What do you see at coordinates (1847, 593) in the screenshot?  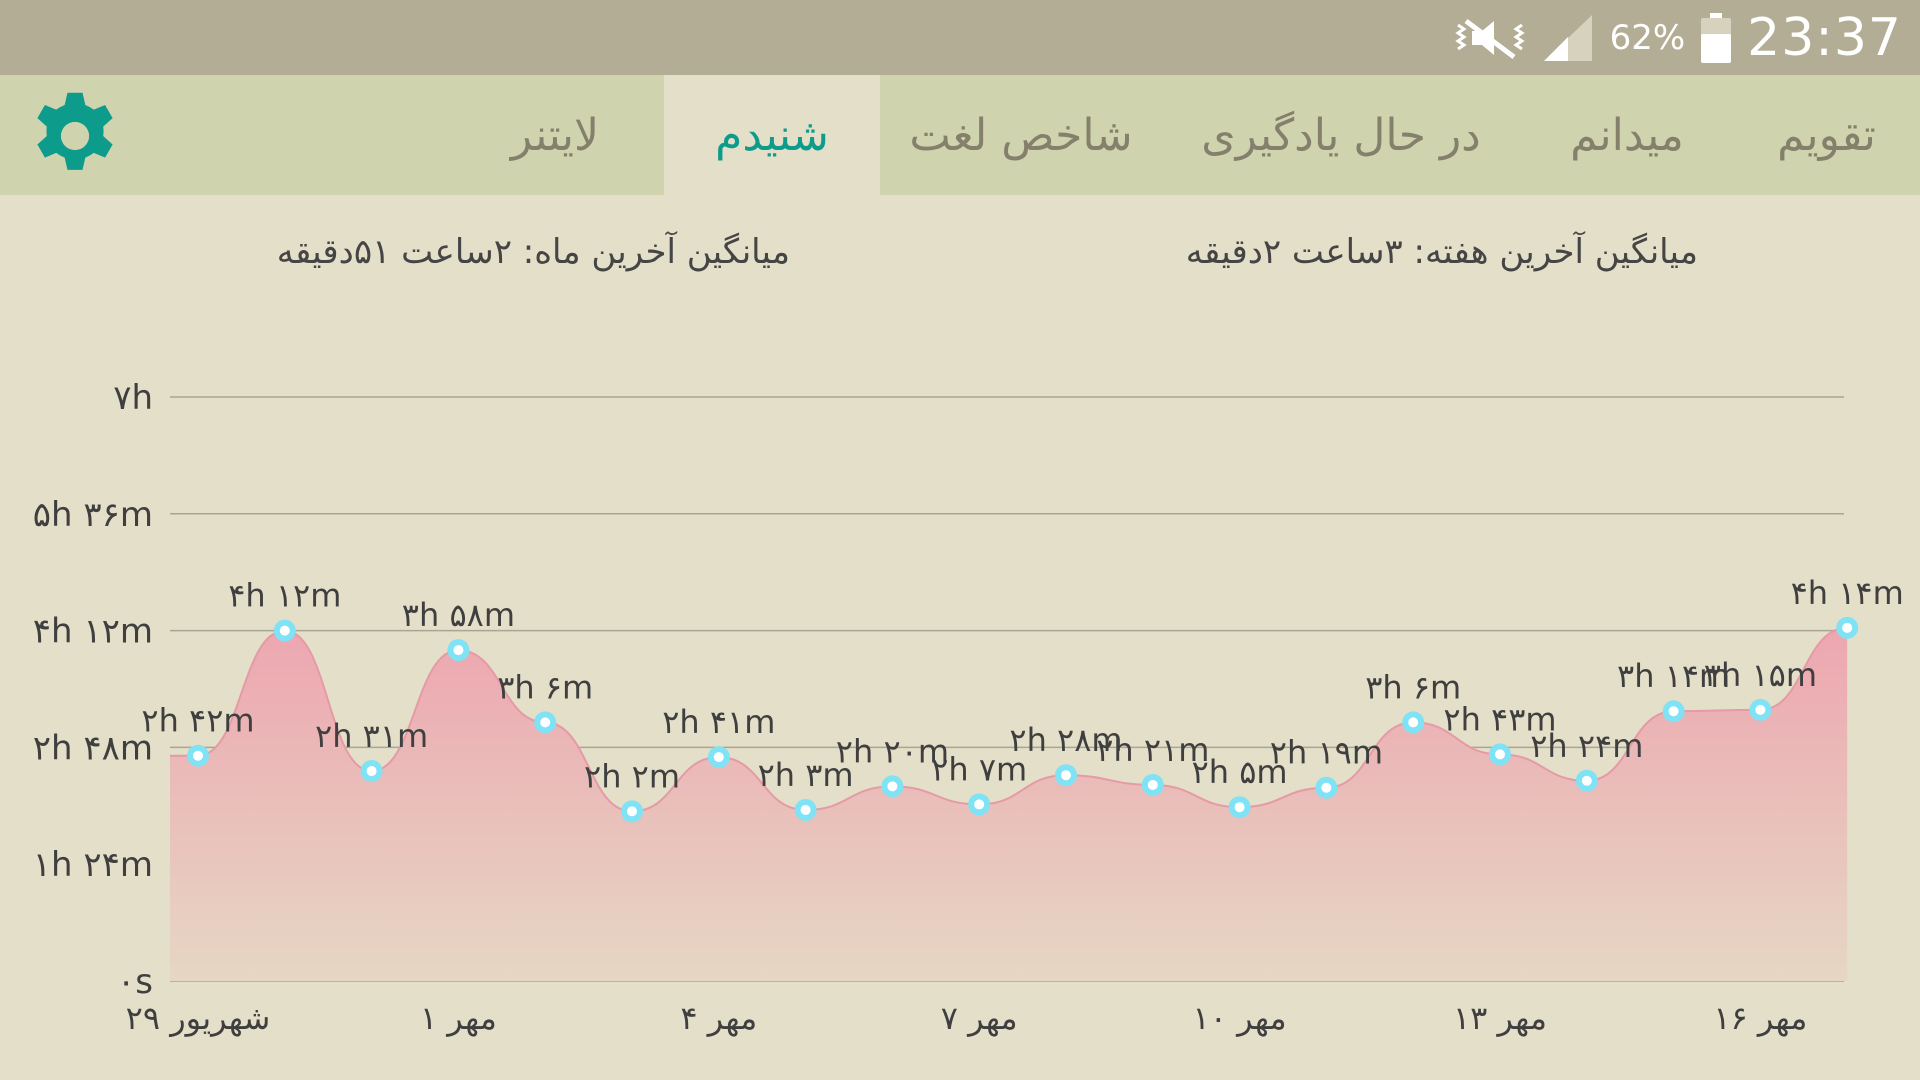 I see `data-label: ۴h ۱۴m` at bounding box center [1847, 593].